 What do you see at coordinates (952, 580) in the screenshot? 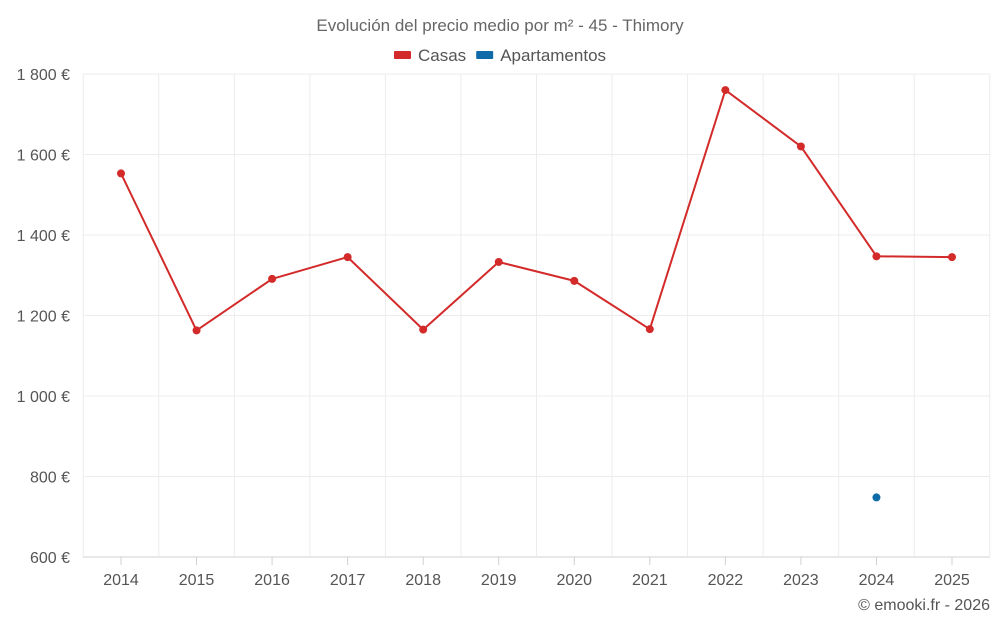
I see `x-tick-label: 2025` at bounding box center [952, 580].